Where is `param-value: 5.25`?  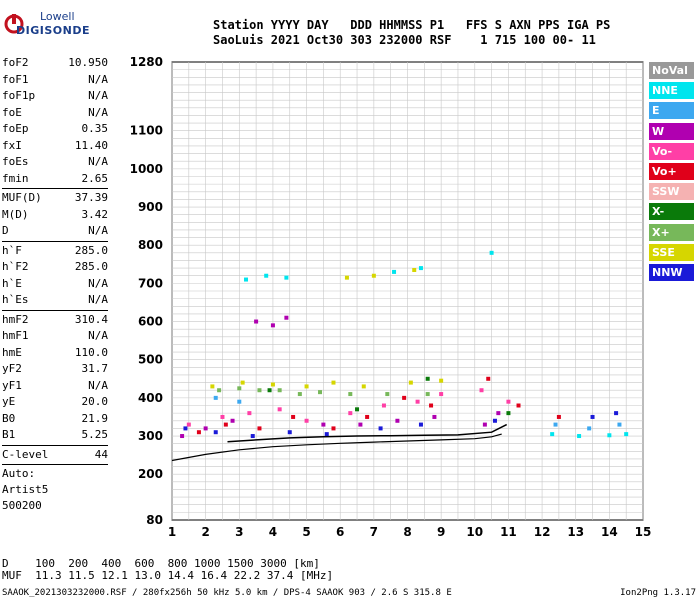
param-value: 5.25 is located at coordinates (95, 434).